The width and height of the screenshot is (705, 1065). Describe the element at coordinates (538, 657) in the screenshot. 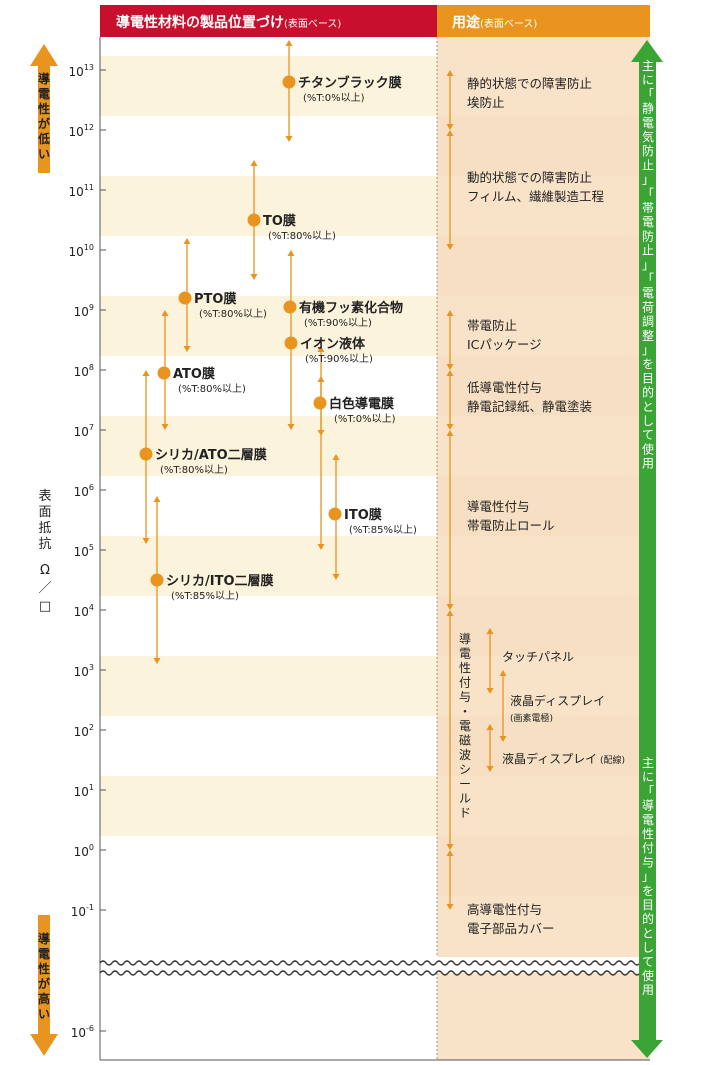

I see `shield-item-label: タッチパネル` at that location.